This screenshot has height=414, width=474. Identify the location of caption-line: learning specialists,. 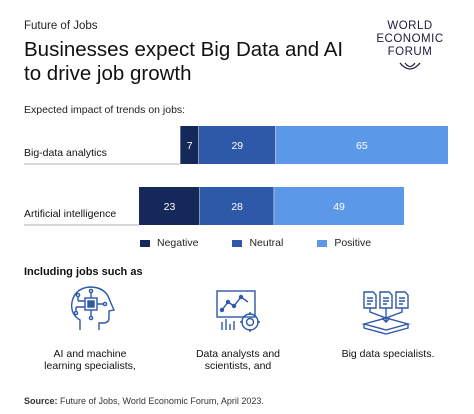
(90, 366).